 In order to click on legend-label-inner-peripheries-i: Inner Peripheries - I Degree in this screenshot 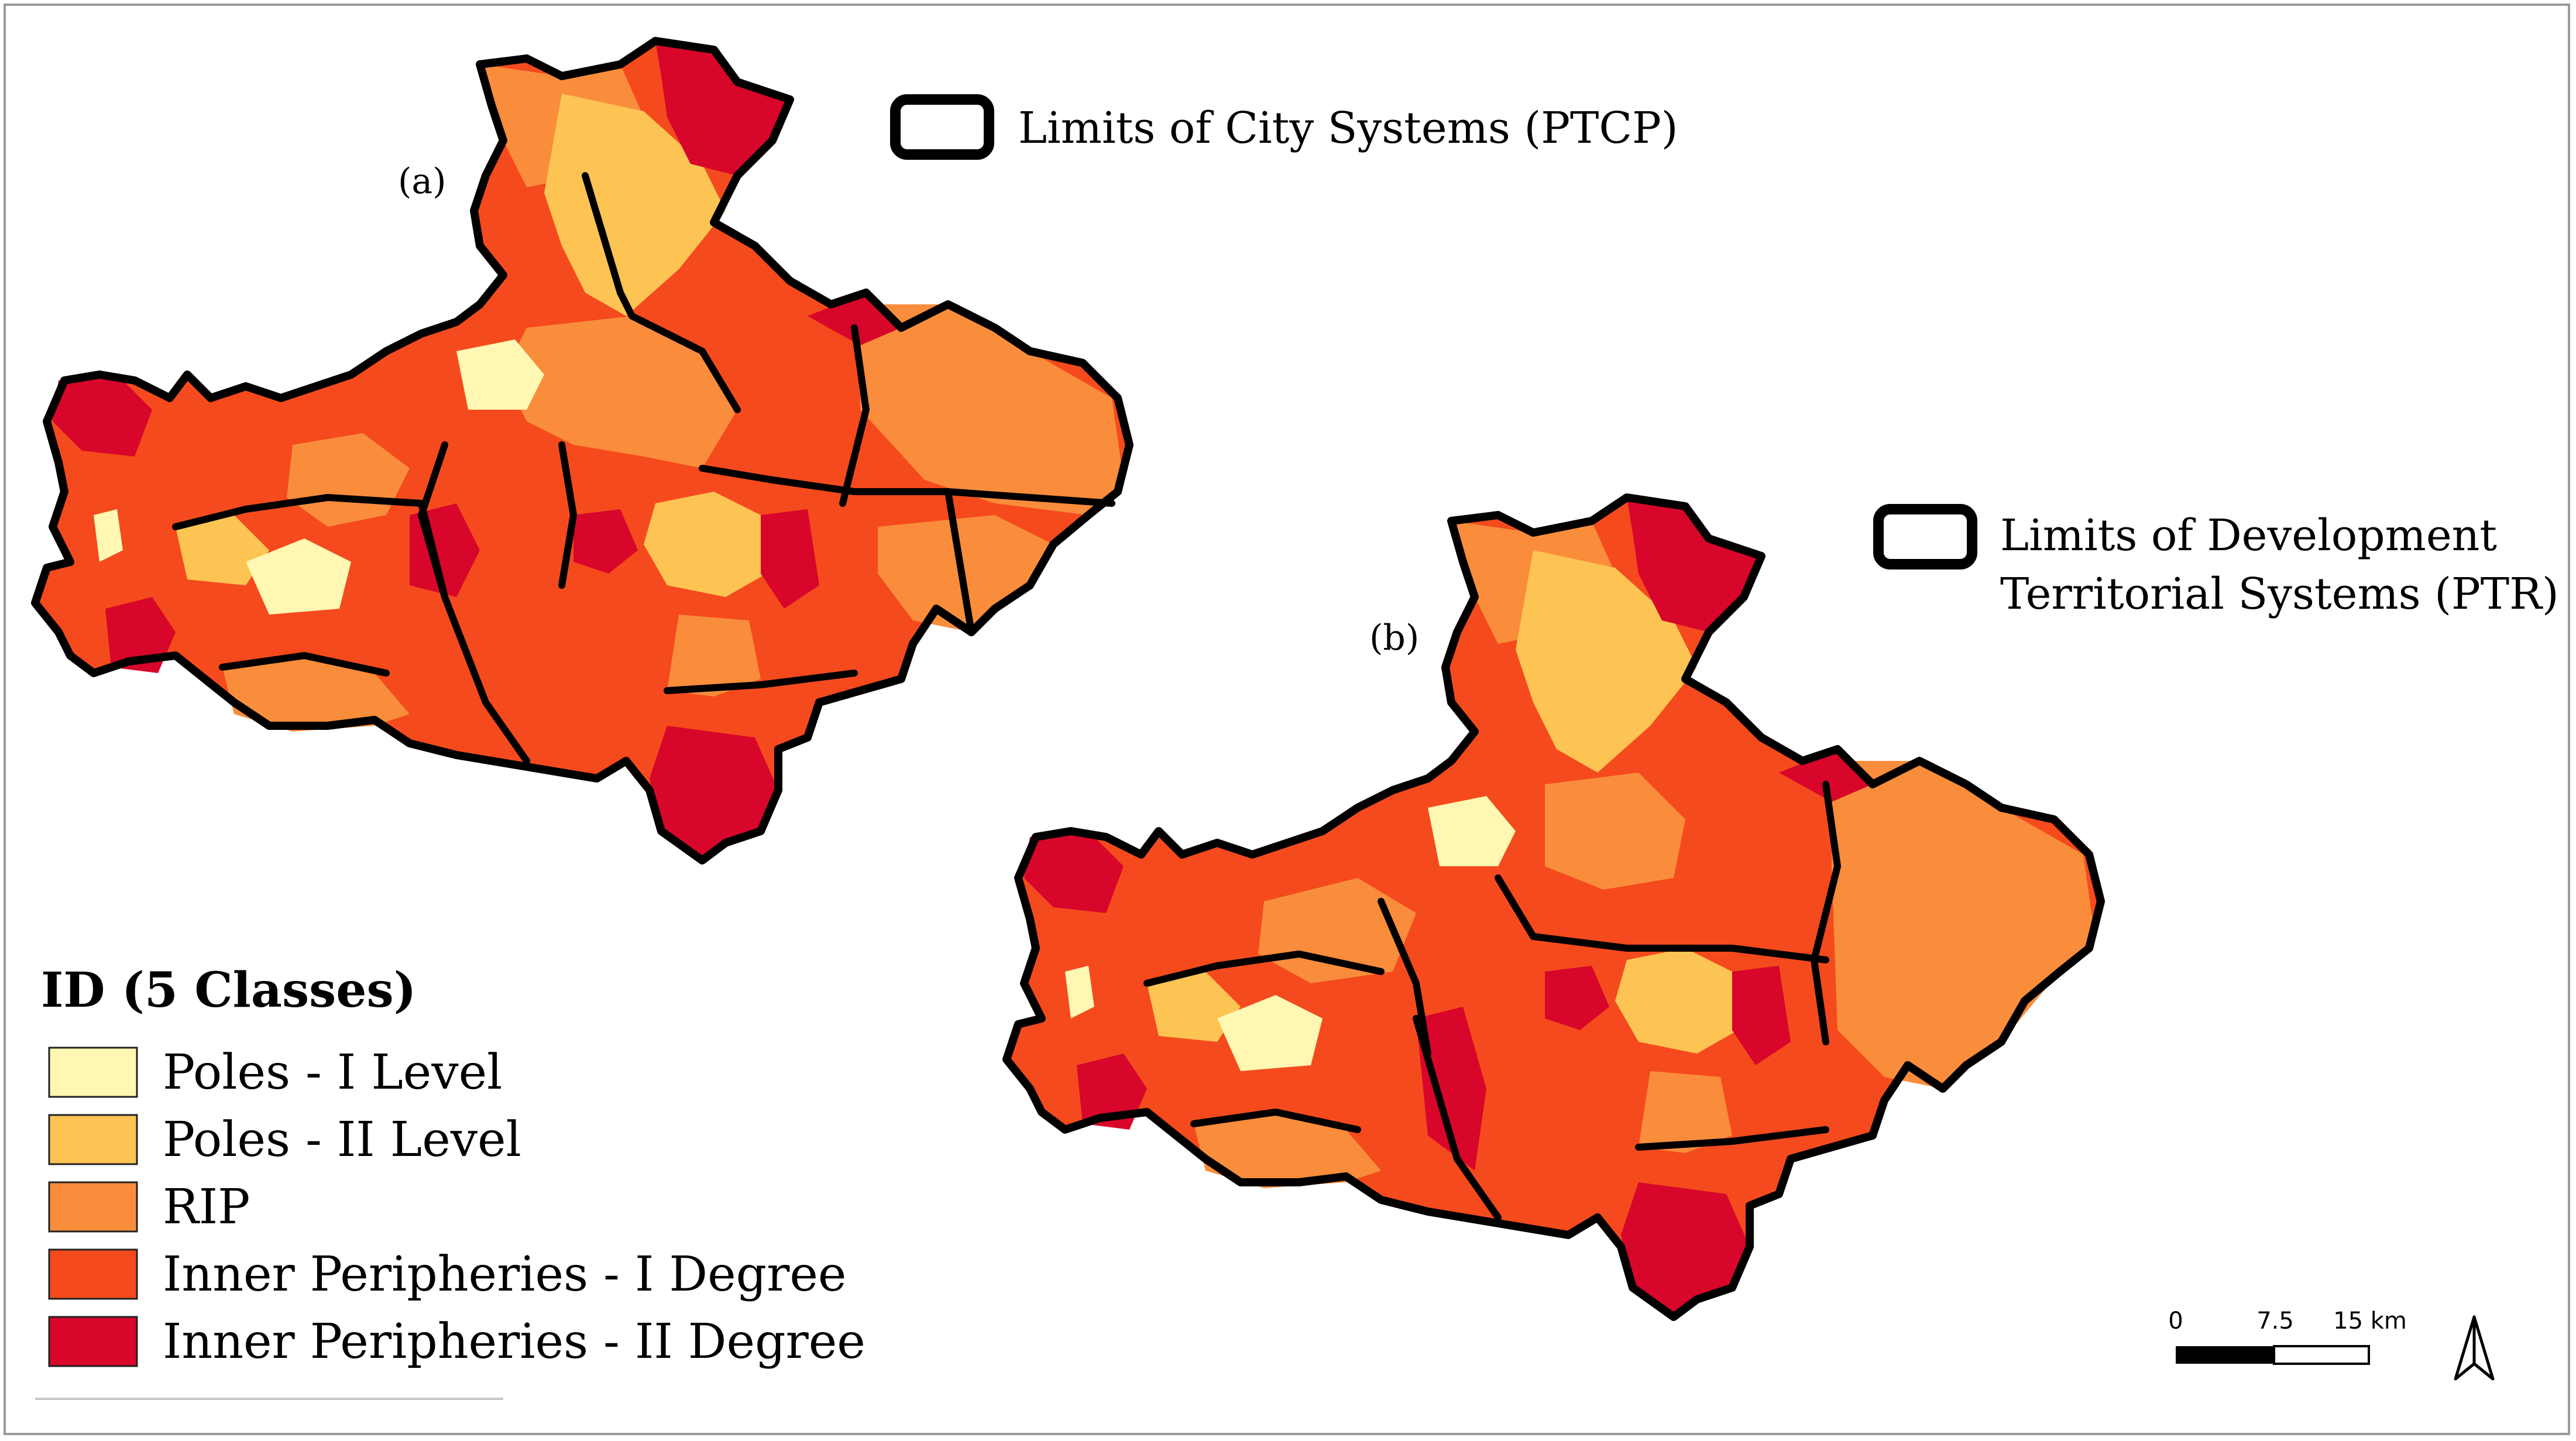, I will do `click(504, 1274)`.